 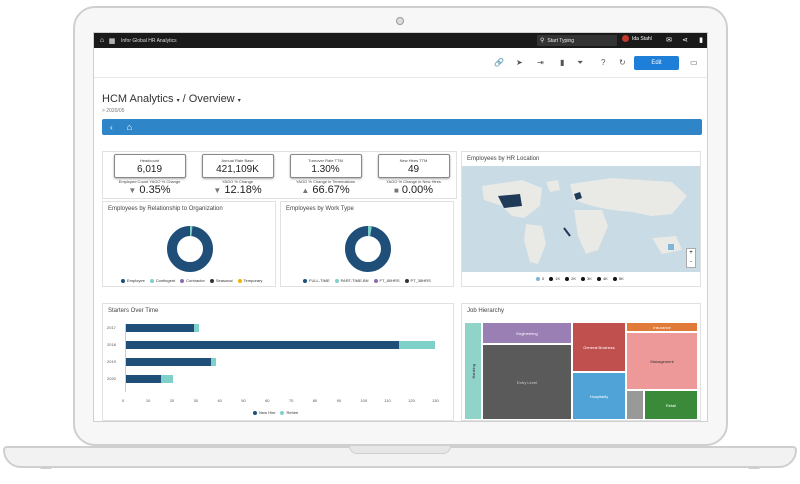 What do you see at coordinates (368, 249) in the screenshot?
I see `work-type-donut` at bounding box center [368, 249].